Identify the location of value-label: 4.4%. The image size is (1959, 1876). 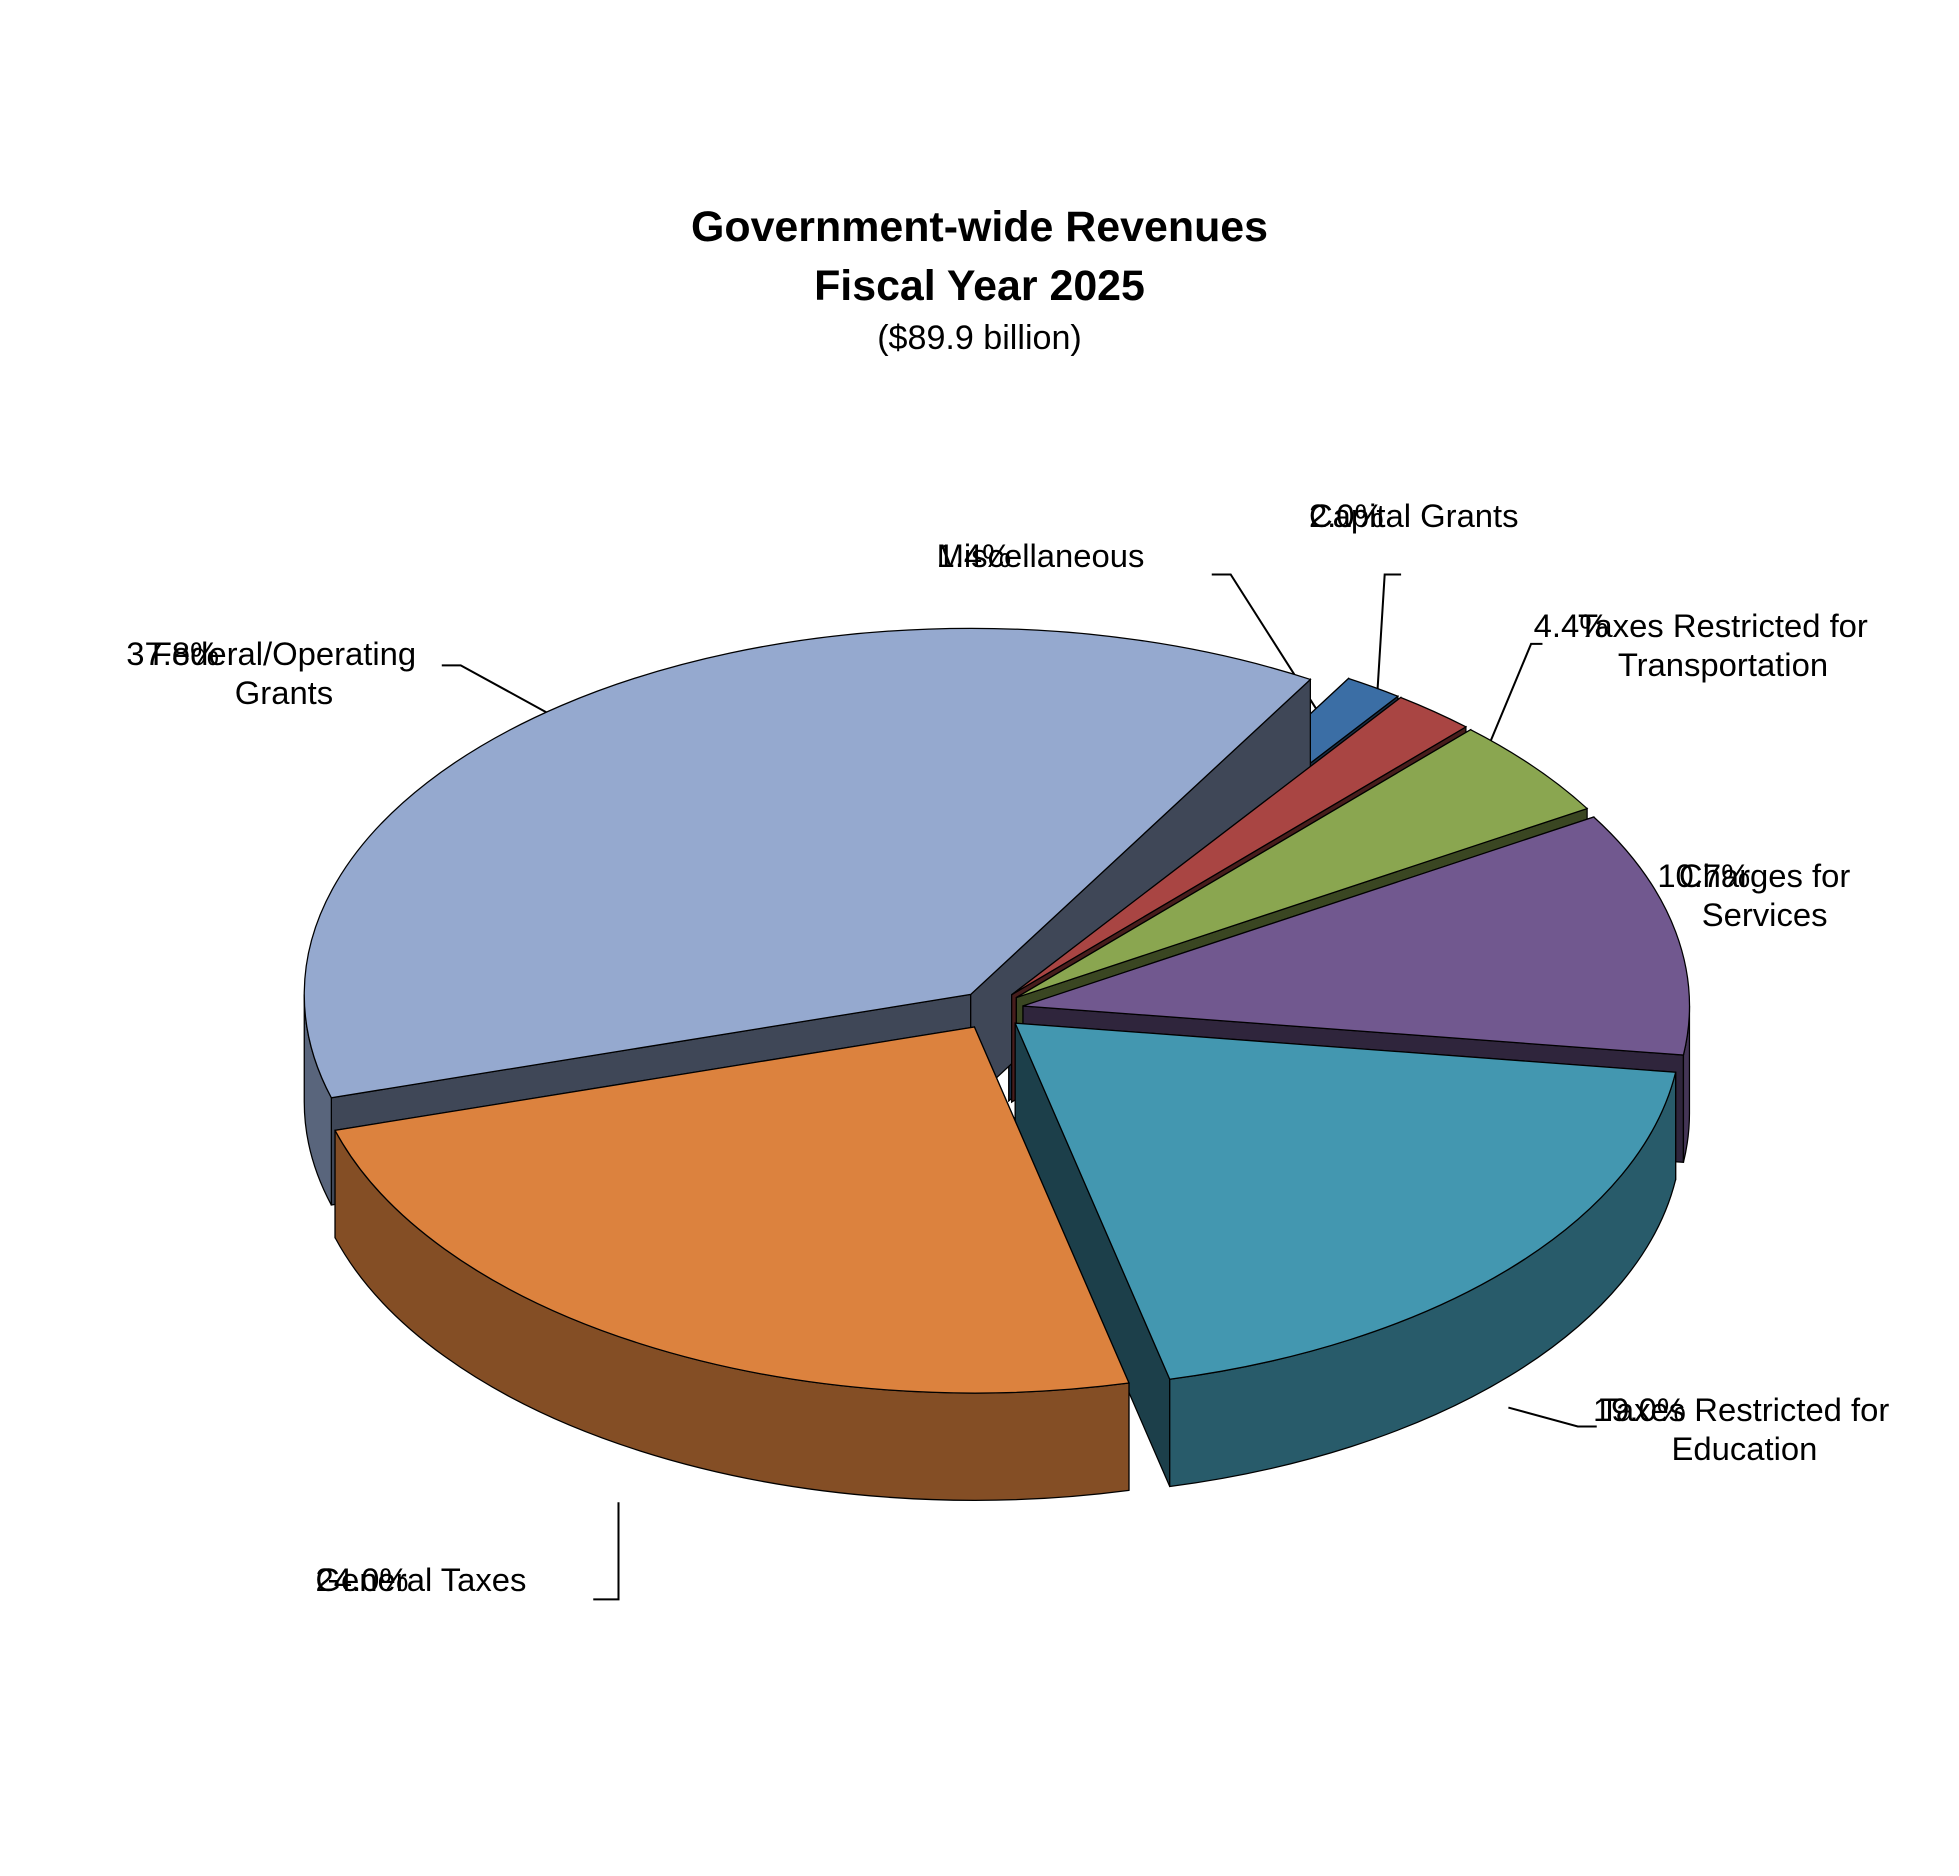
(1571, 625).